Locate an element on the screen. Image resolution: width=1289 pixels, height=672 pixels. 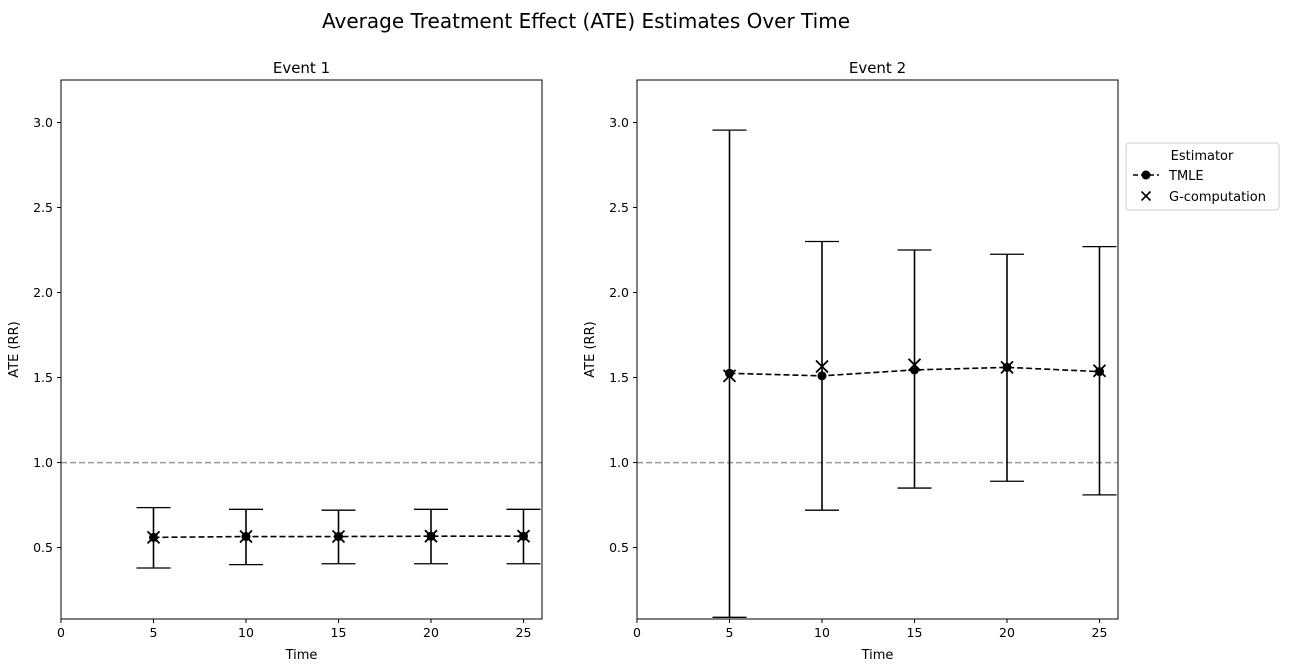
legend-title: Estimator is located at coordinates (1202, 156).